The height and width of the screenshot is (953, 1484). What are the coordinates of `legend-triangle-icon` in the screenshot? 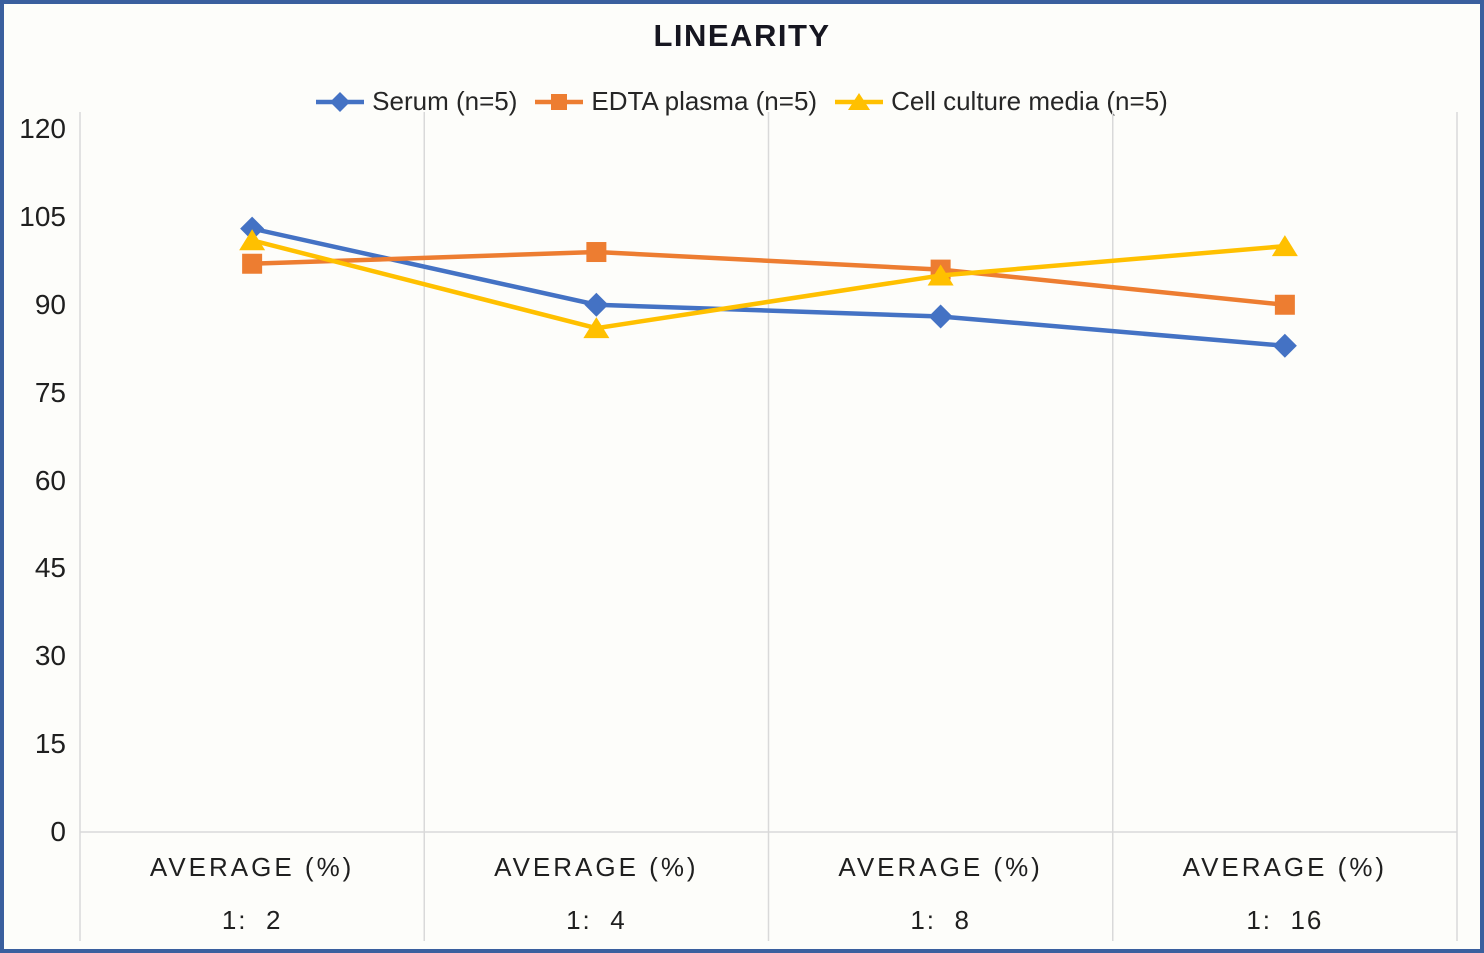 It's located at (859, 101).